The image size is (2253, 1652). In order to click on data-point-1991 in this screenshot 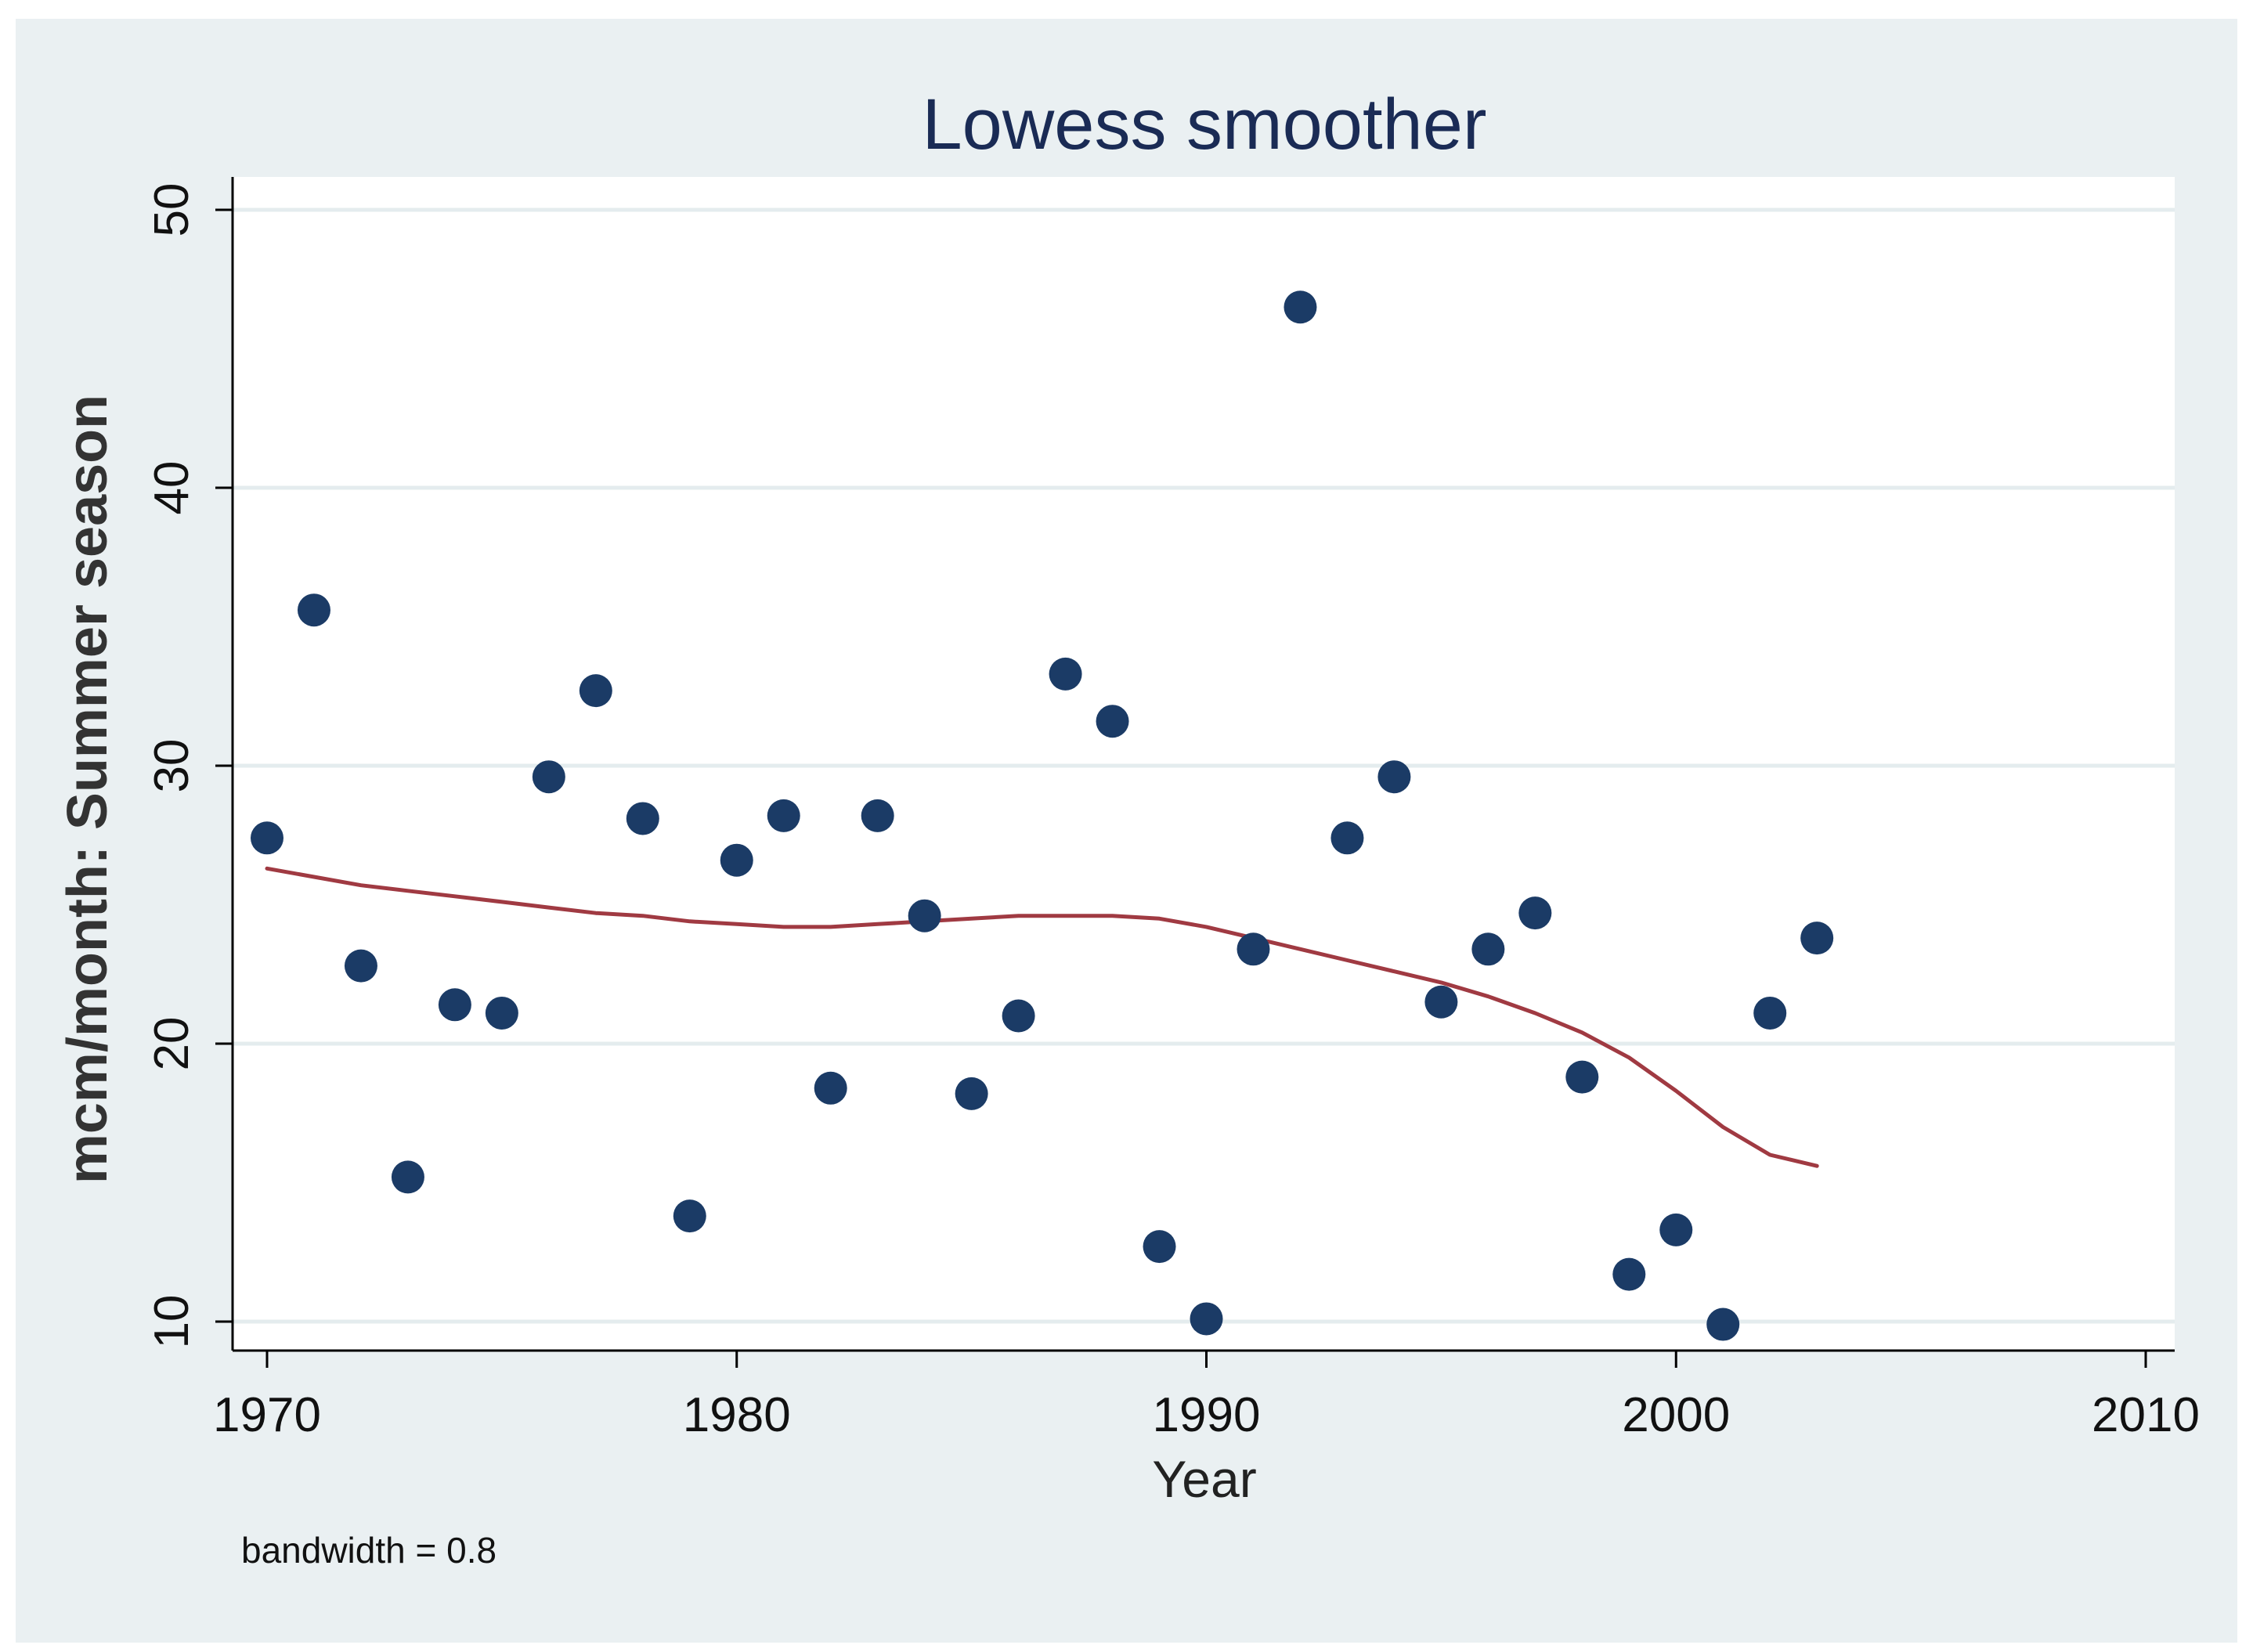, I will do `click(1254, 949)`.